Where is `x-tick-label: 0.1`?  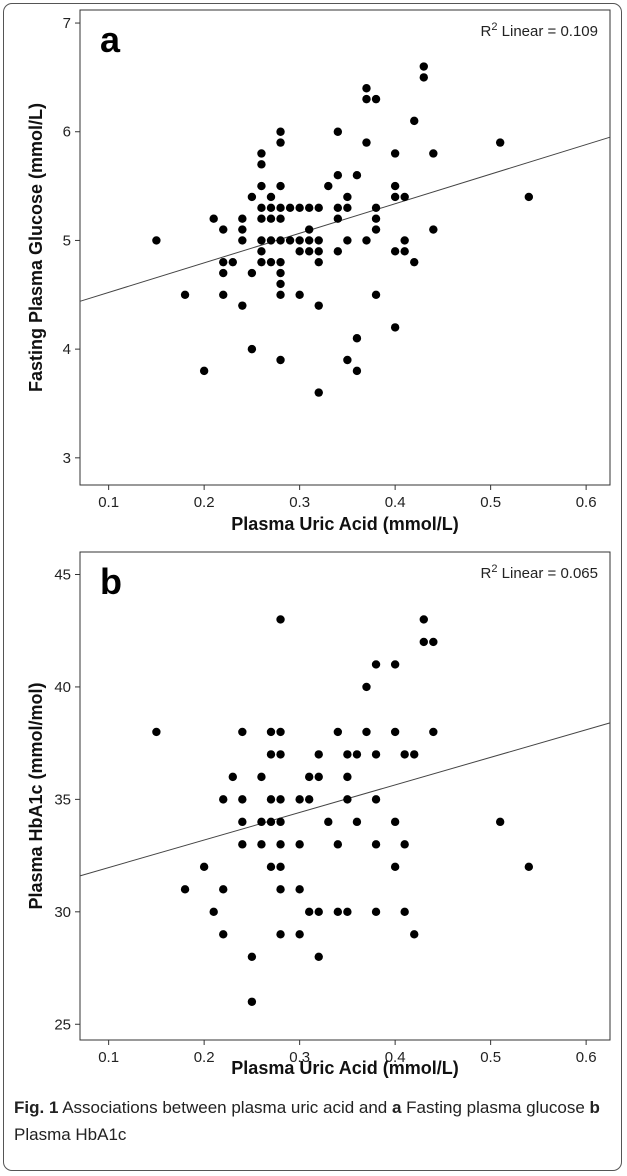 x-tick-label: 0.1 is located at coordinates (108, 502).